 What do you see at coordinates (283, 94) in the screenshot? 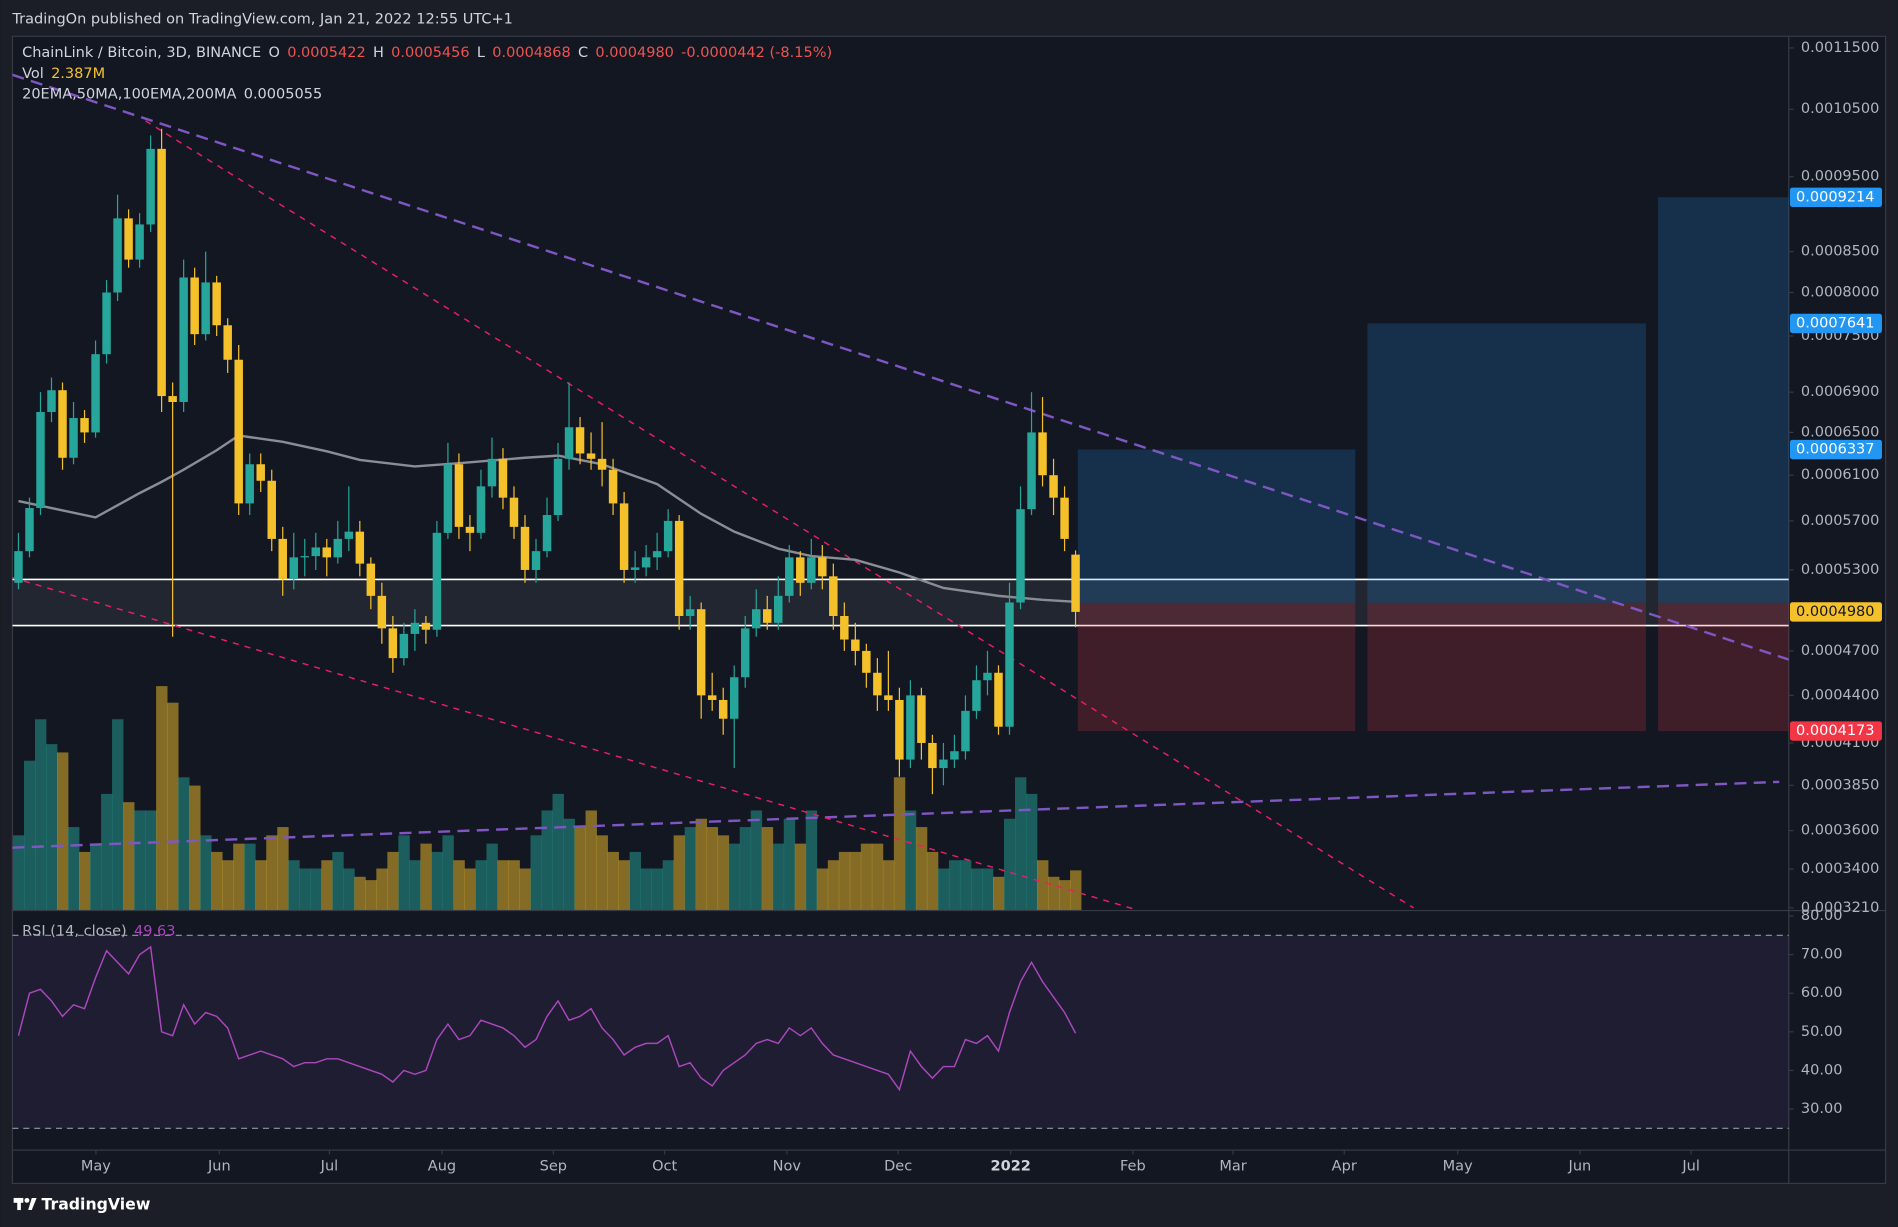
I see `ma-value: 0.0005055` at bounding box center [283, 94].